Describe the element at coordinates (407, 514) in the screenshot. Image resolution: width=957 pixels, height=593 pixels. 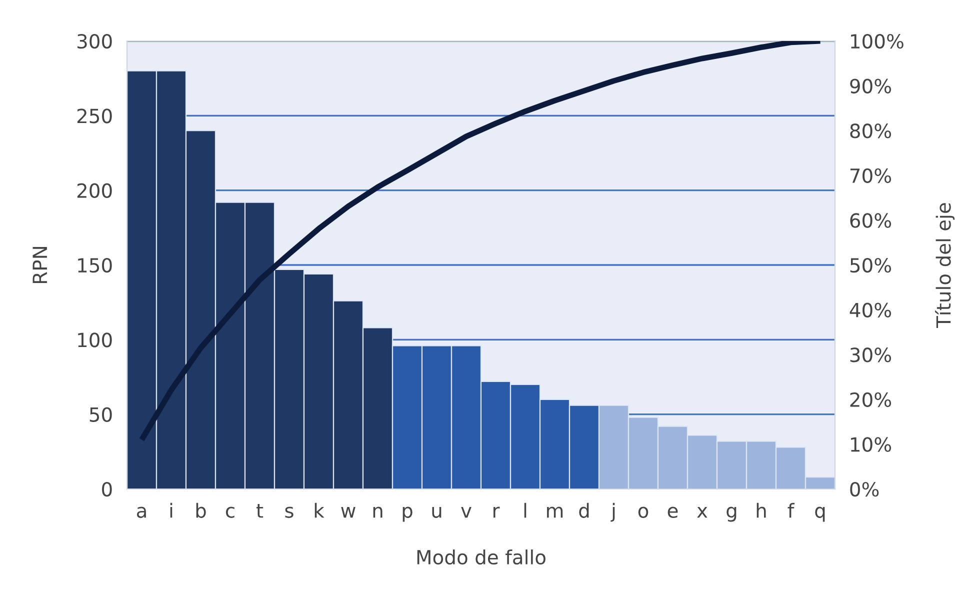
I see `x-tick-label: p` at that location.